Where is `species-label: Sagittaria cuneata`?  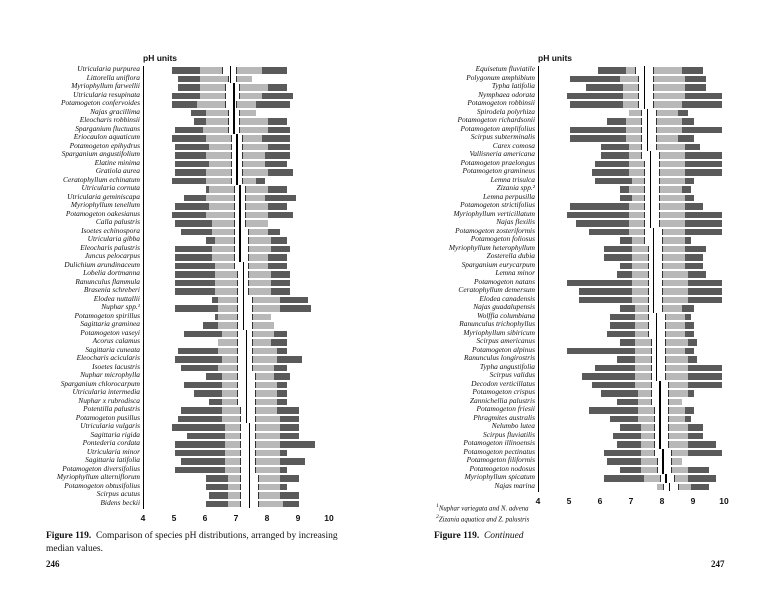
species-label: Sagittaria cuneata is located at coordinates (112, 349).